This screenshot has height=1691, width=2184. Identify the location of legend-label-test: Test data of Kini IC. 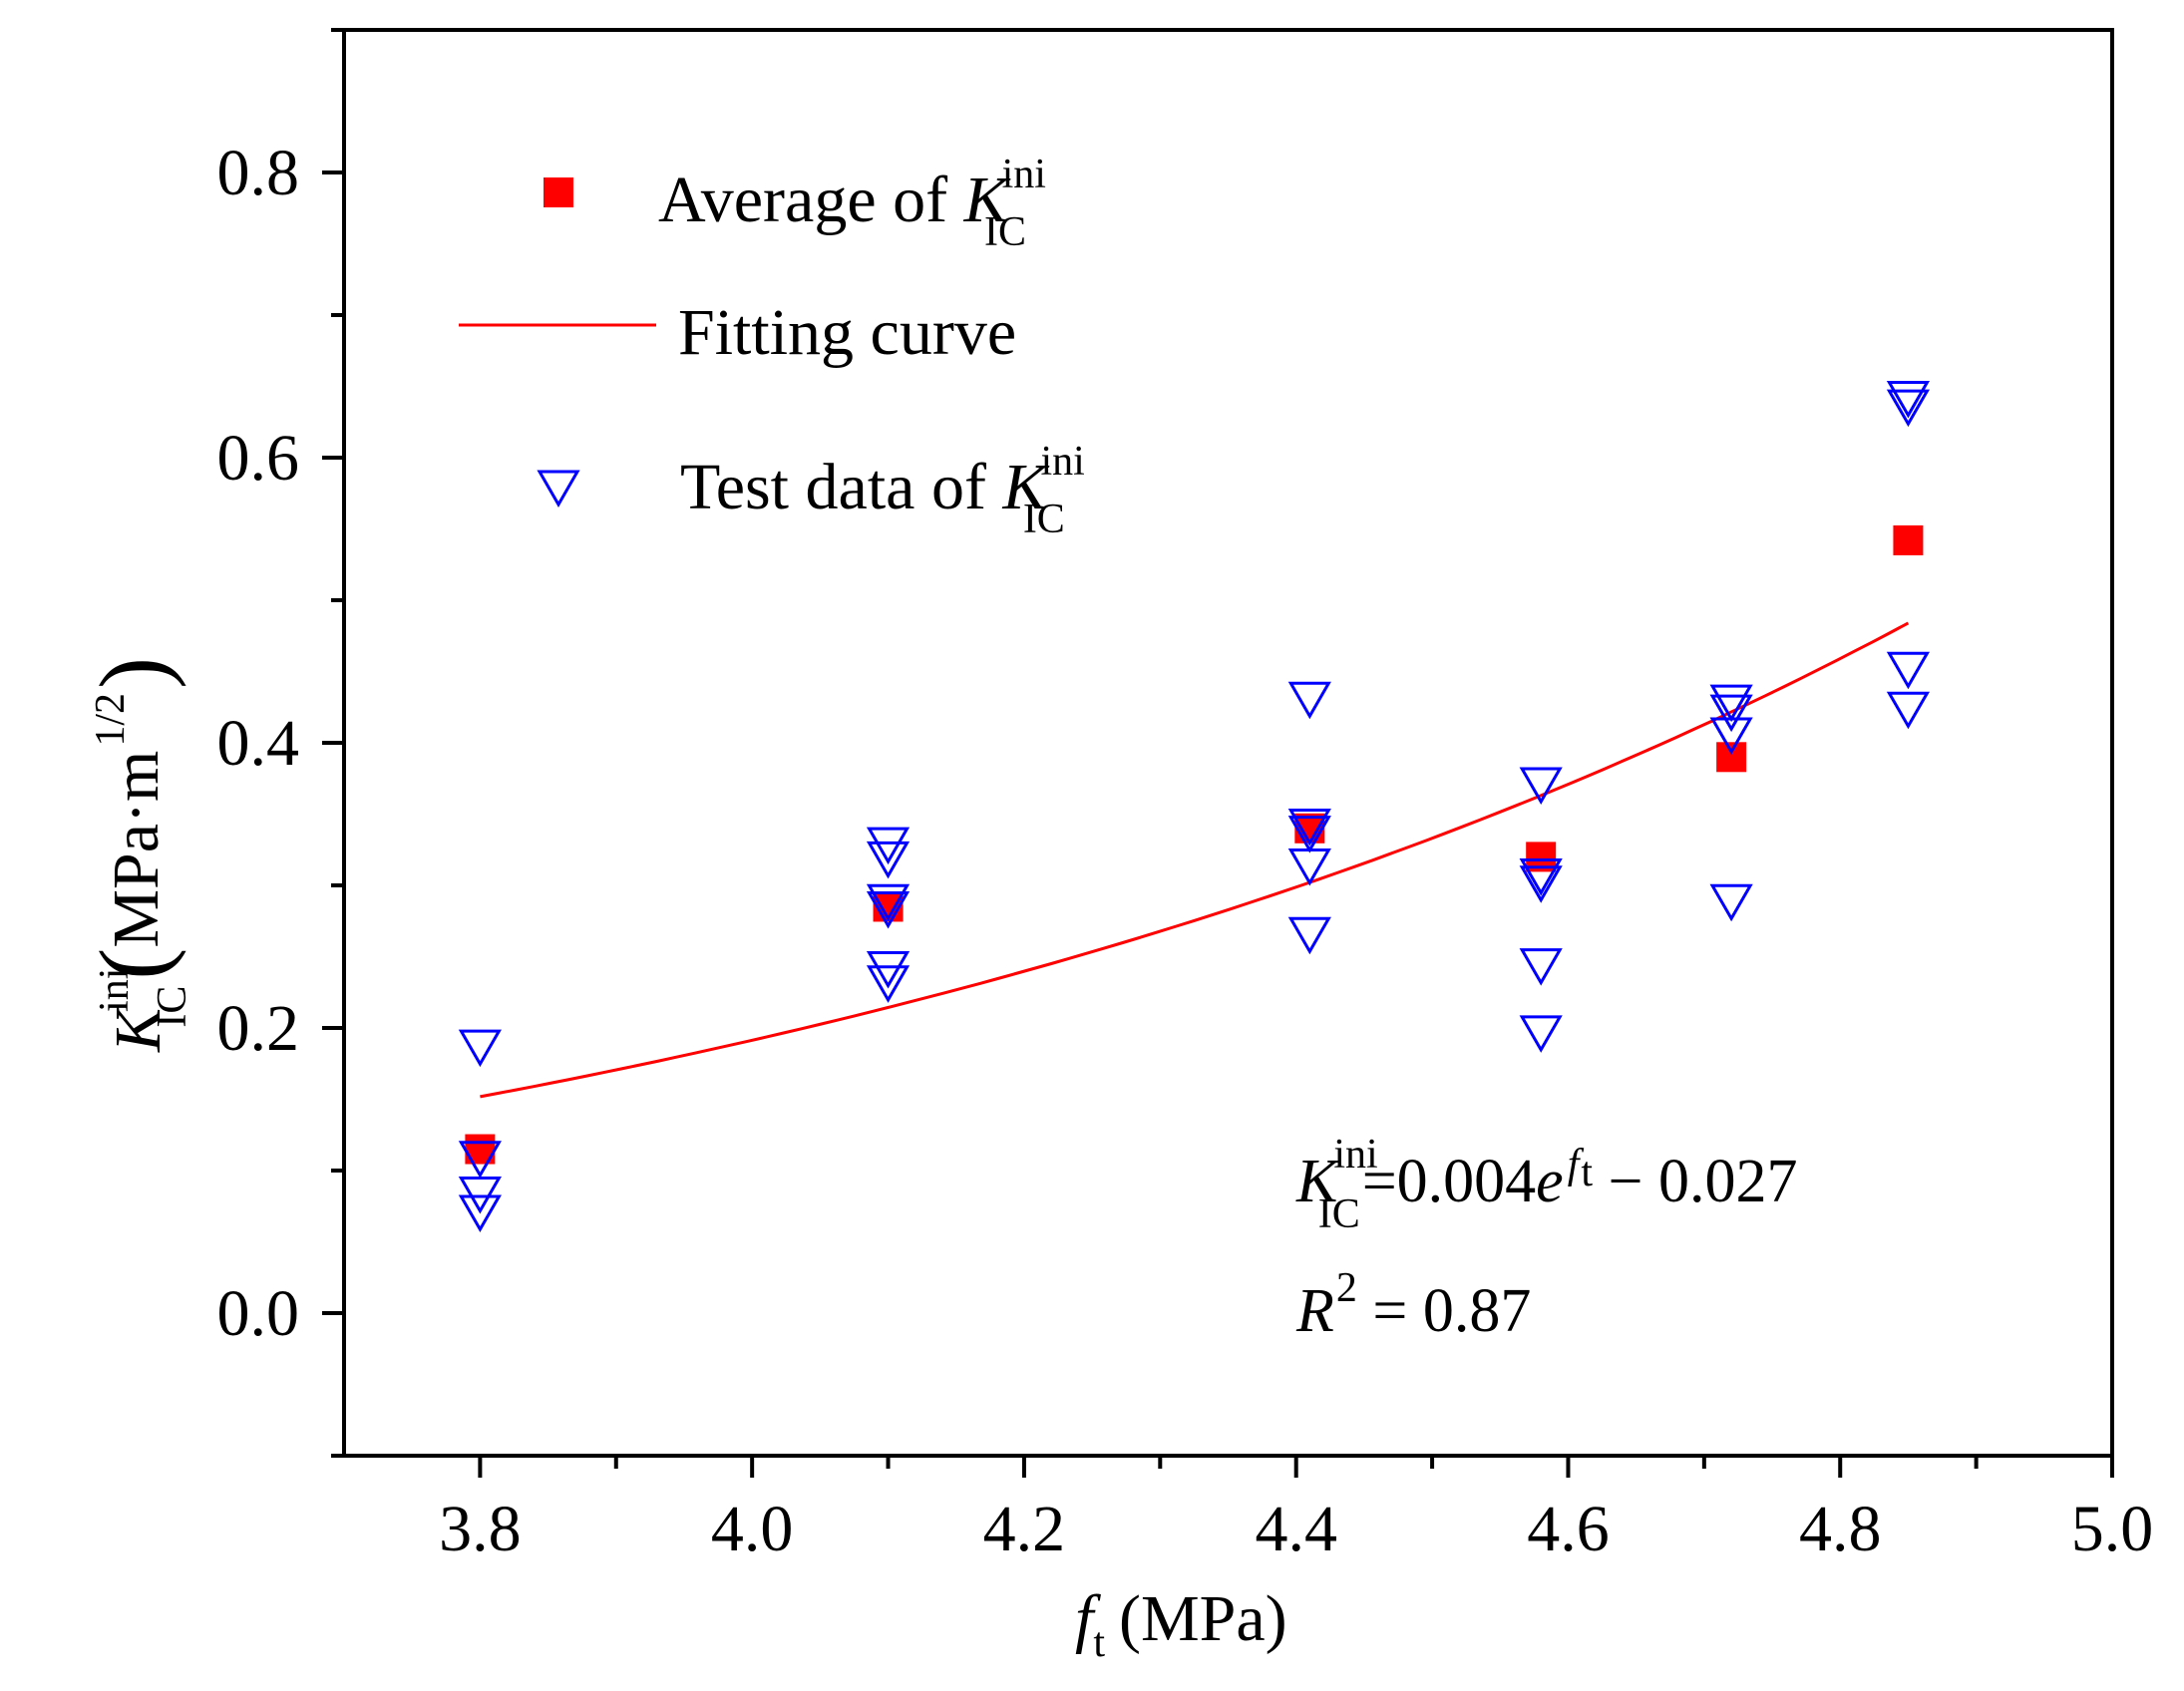
(882, 491).